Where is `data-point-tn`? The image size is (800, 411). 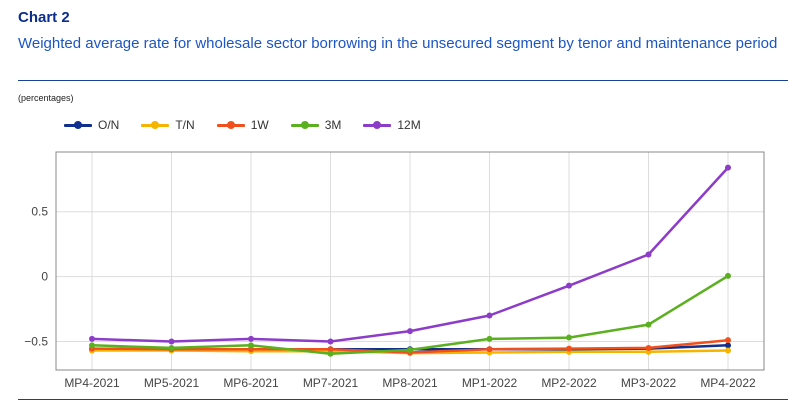
data-point-tn is located at coordinates (728, 350).